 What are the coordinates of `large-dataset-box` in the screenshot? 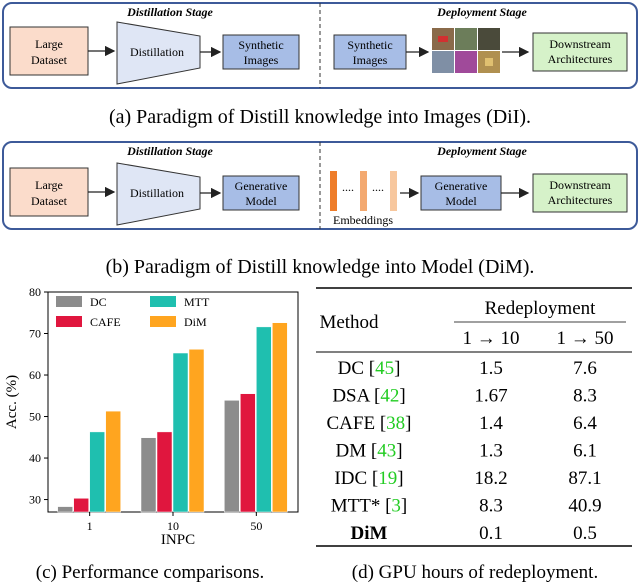 It's located at (49, 51).